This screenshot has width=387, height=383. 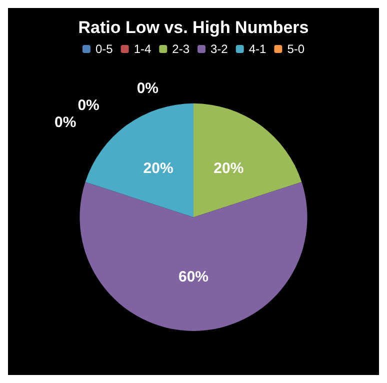 What do you see at coordinates (143, 49) in the screenshot?
I see `legend-label: 1-4` at bounding box center [143, 49].